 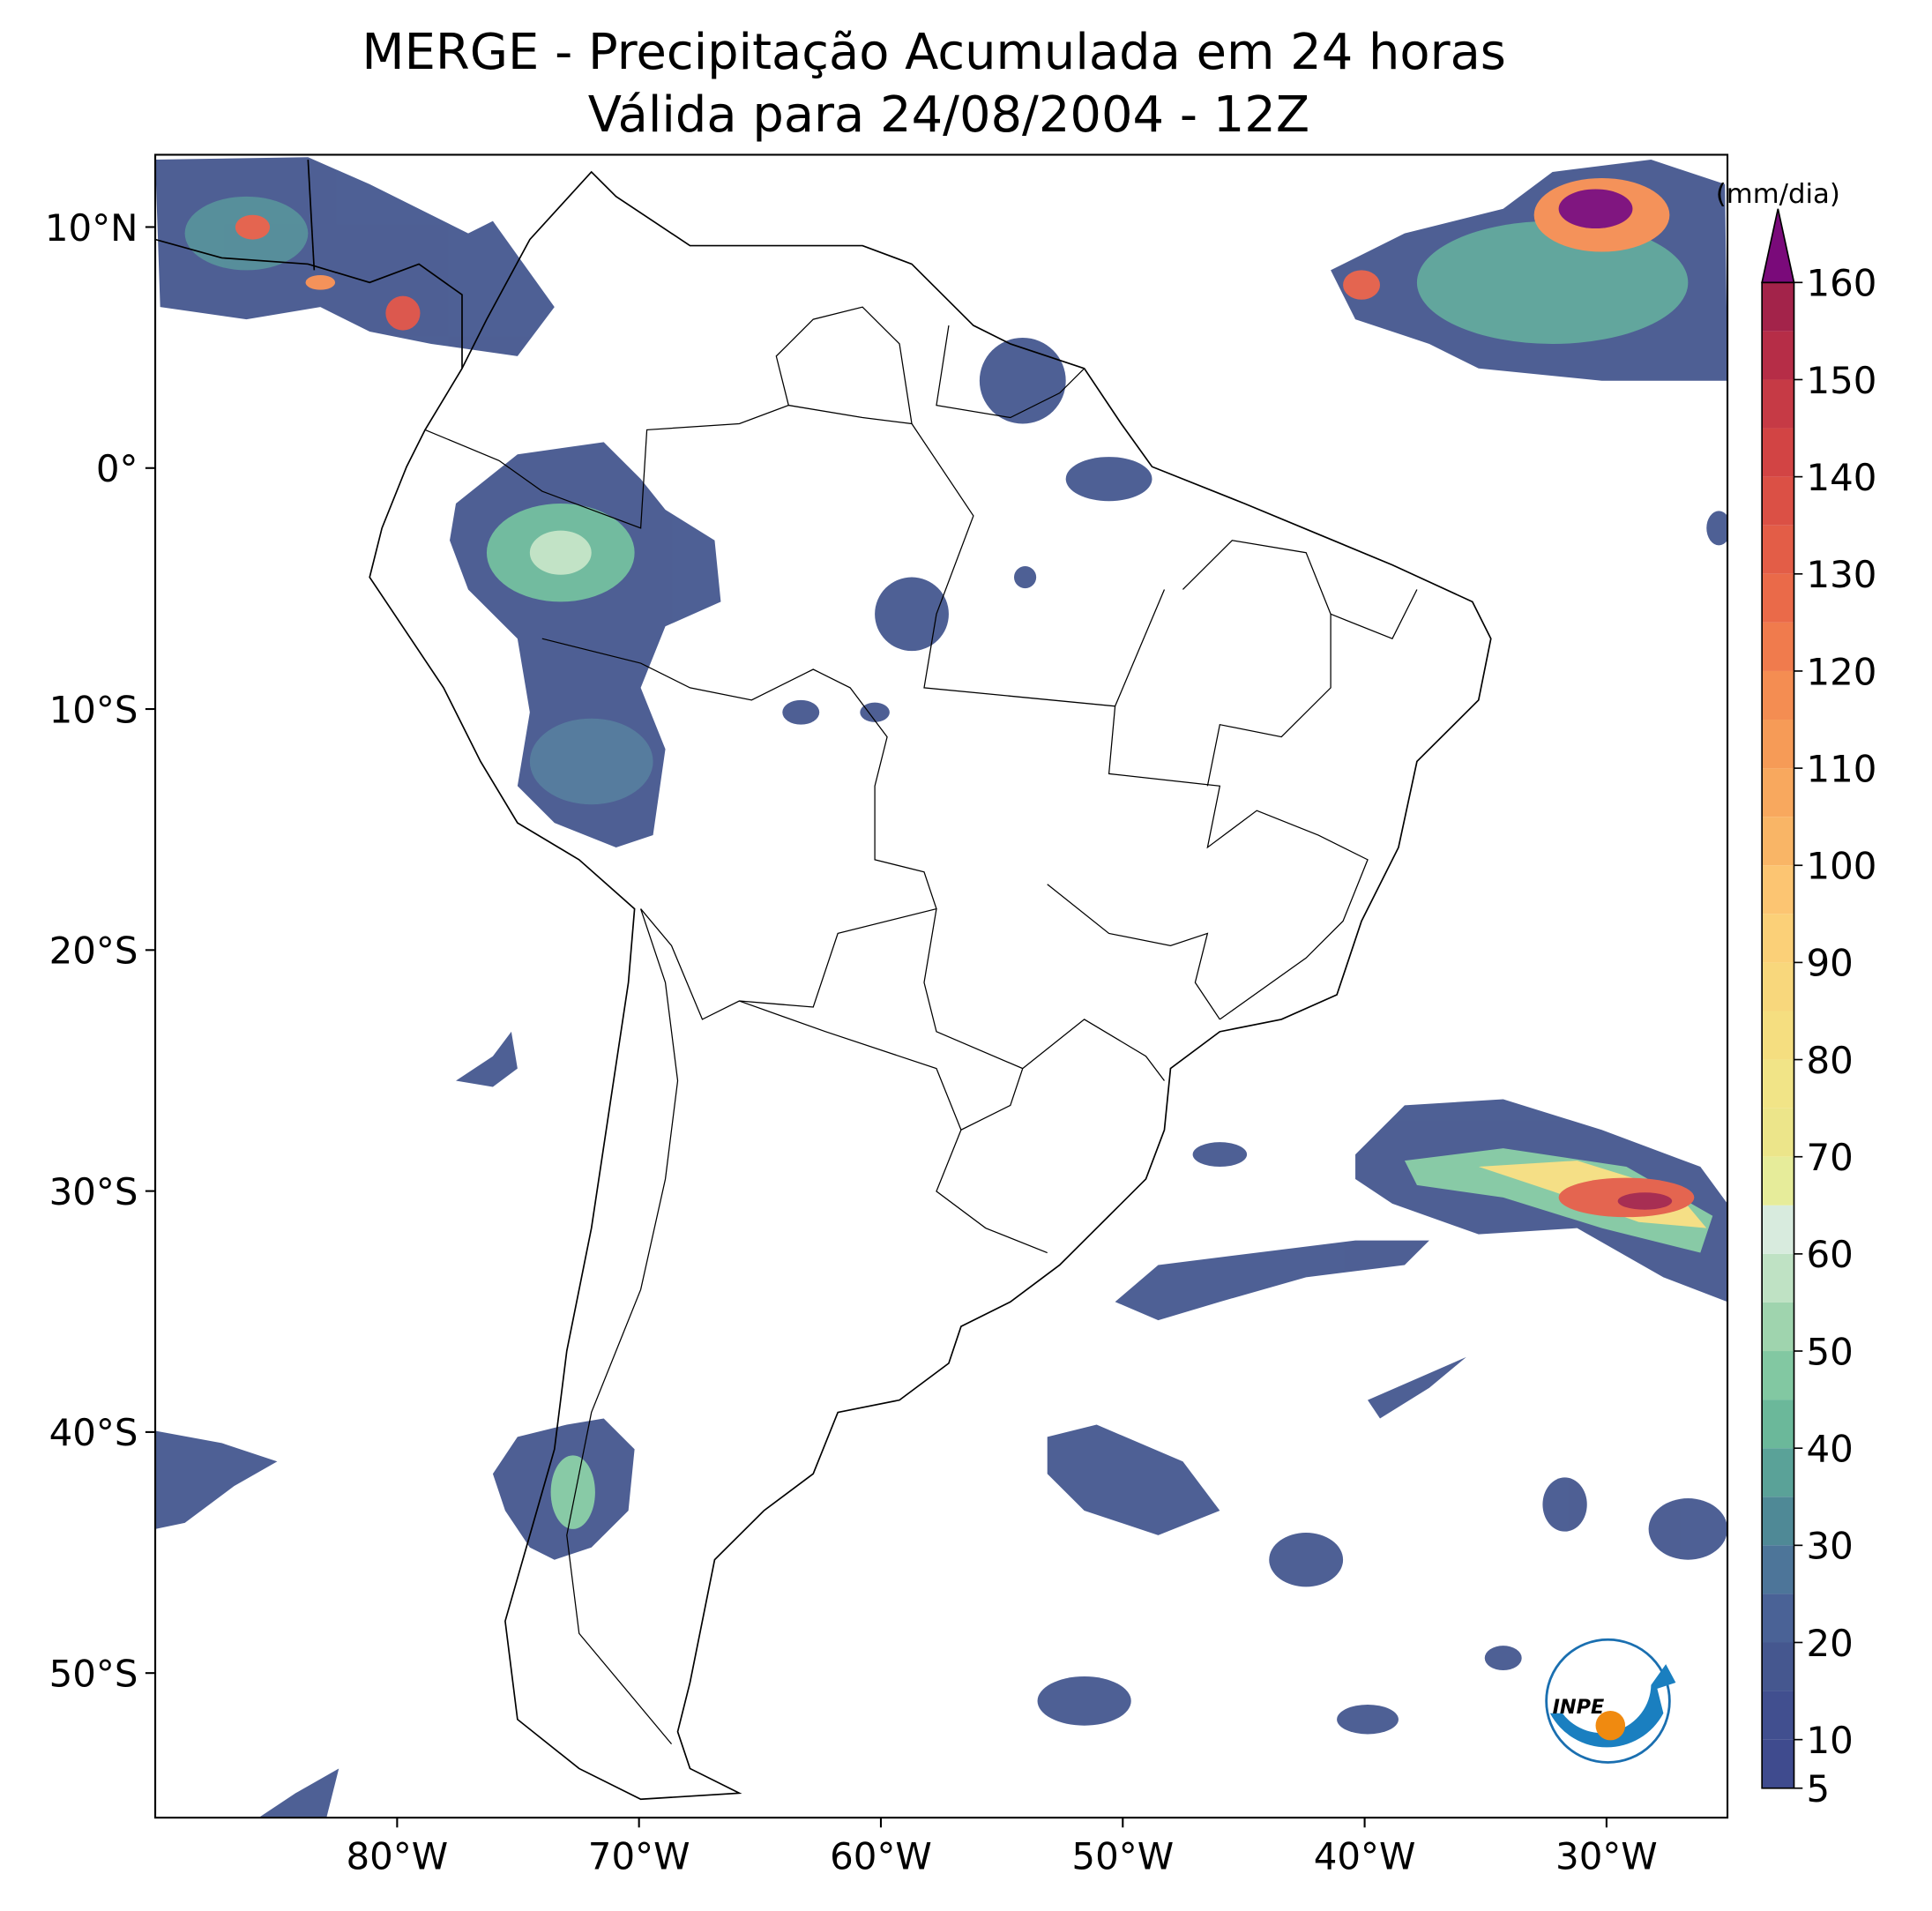 I want to click on colorbar-tick-label: 70, so click(x=1829, y=1157).